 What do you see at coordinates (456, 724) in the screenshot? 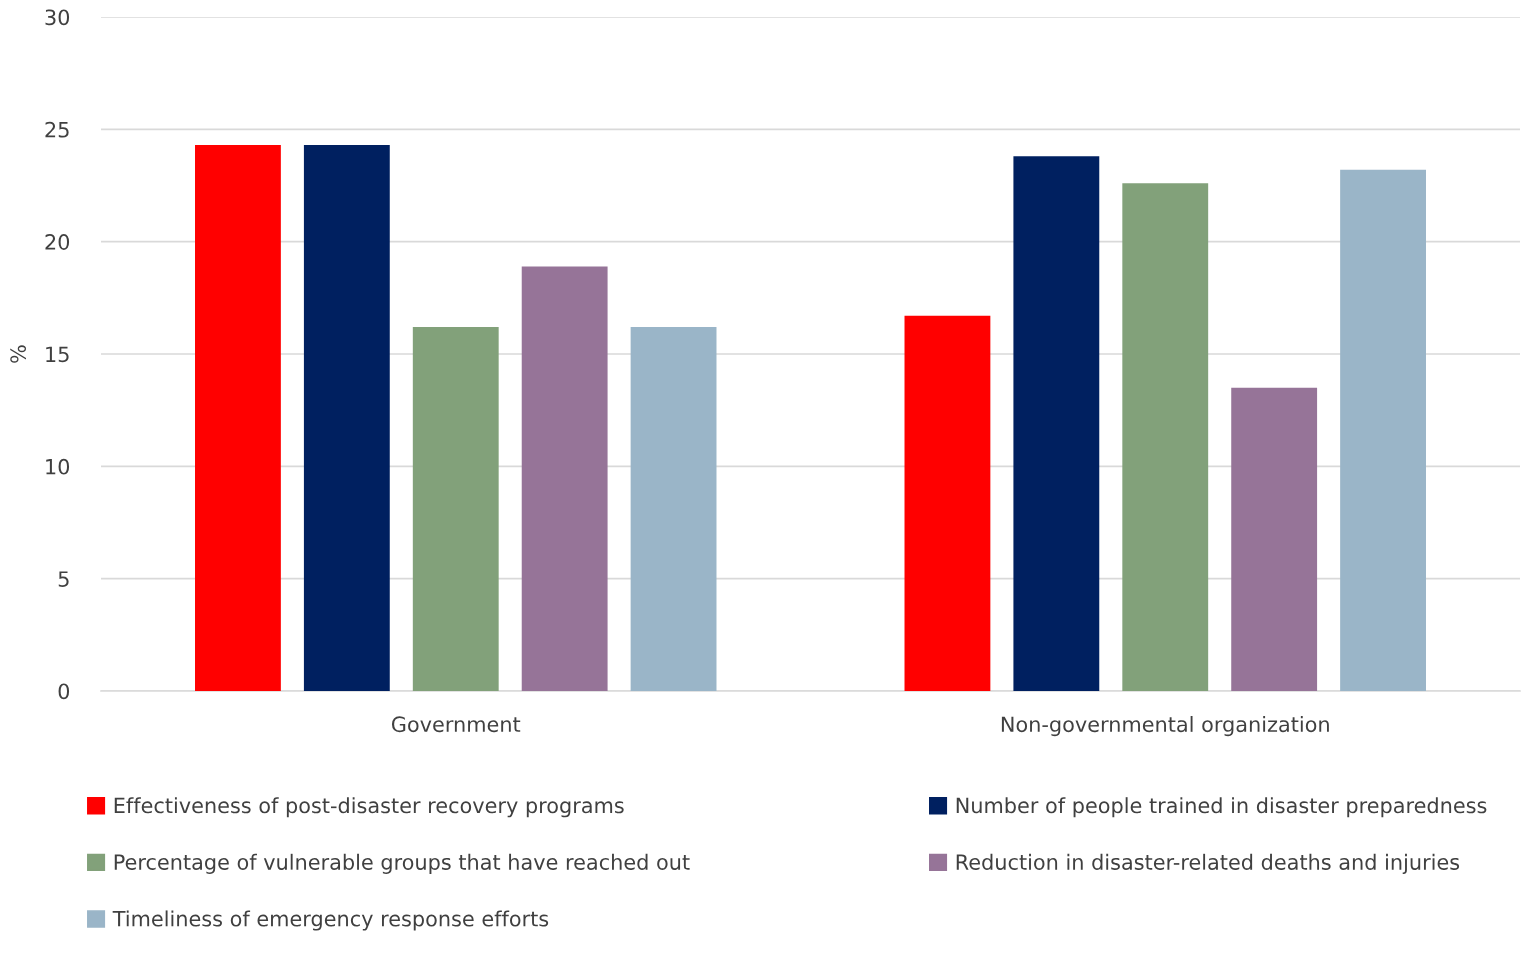
I see `x-tick-label: Government` at bounding box center [456, 724].